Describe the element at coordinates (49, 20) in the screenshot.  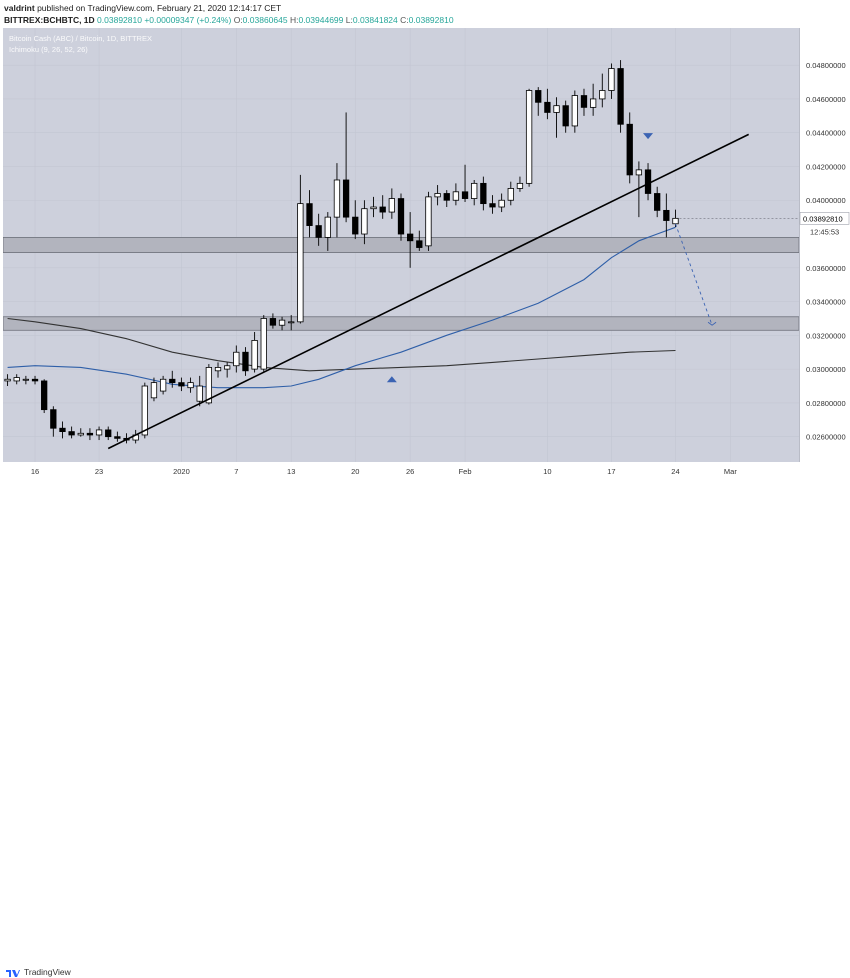
I see `symbol-label: BITTREX:BCHBTC, 1D` at that location.